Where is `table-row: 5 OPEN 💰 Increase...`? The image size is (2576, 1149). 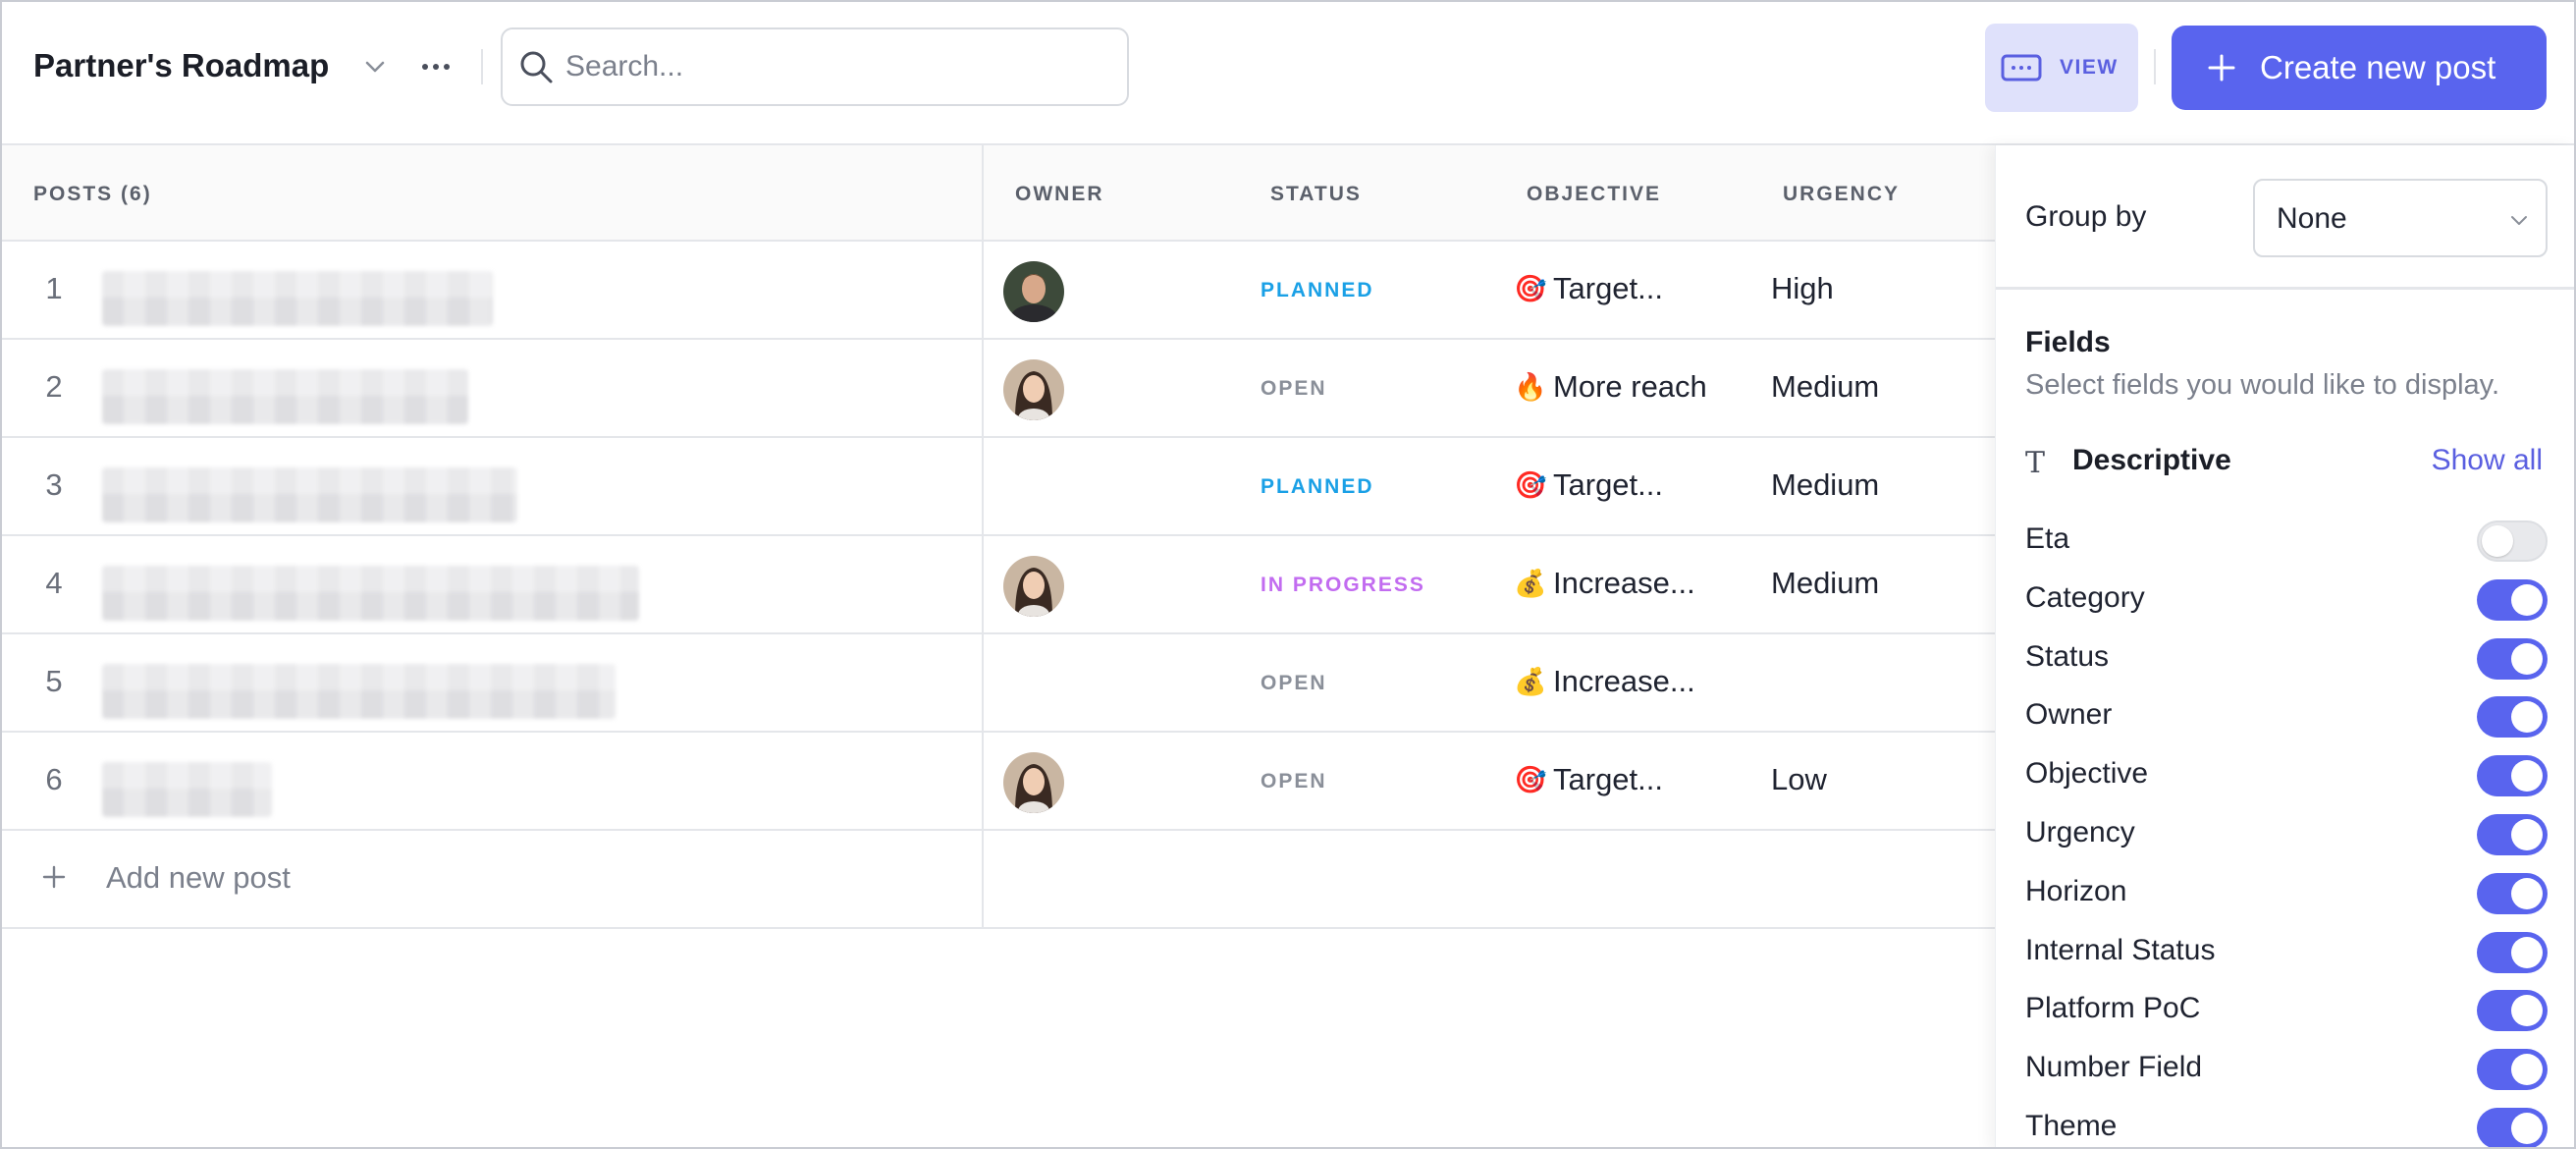 table-row: 5 OPEN 💰 Increase... is located at coordinates (998, 683).